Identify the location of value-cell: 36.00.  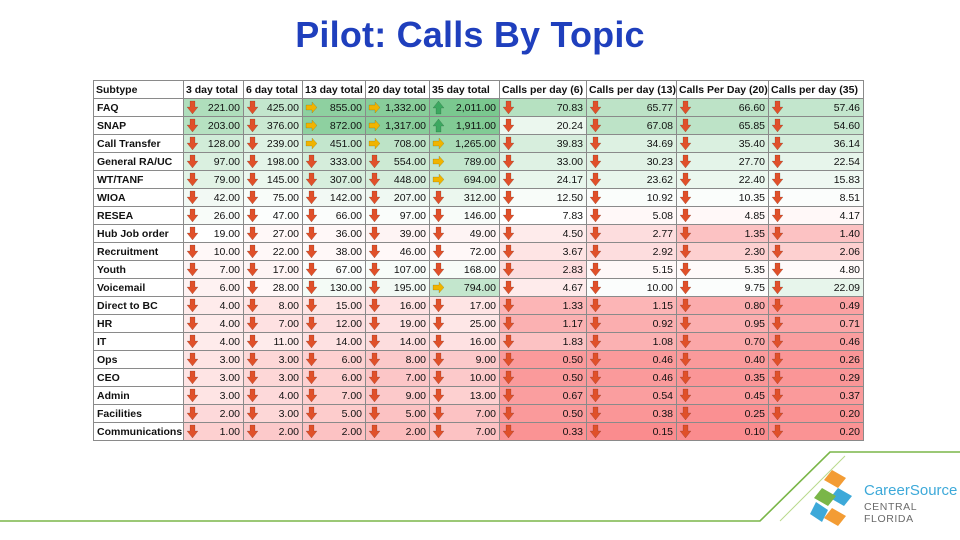
(334, 233).